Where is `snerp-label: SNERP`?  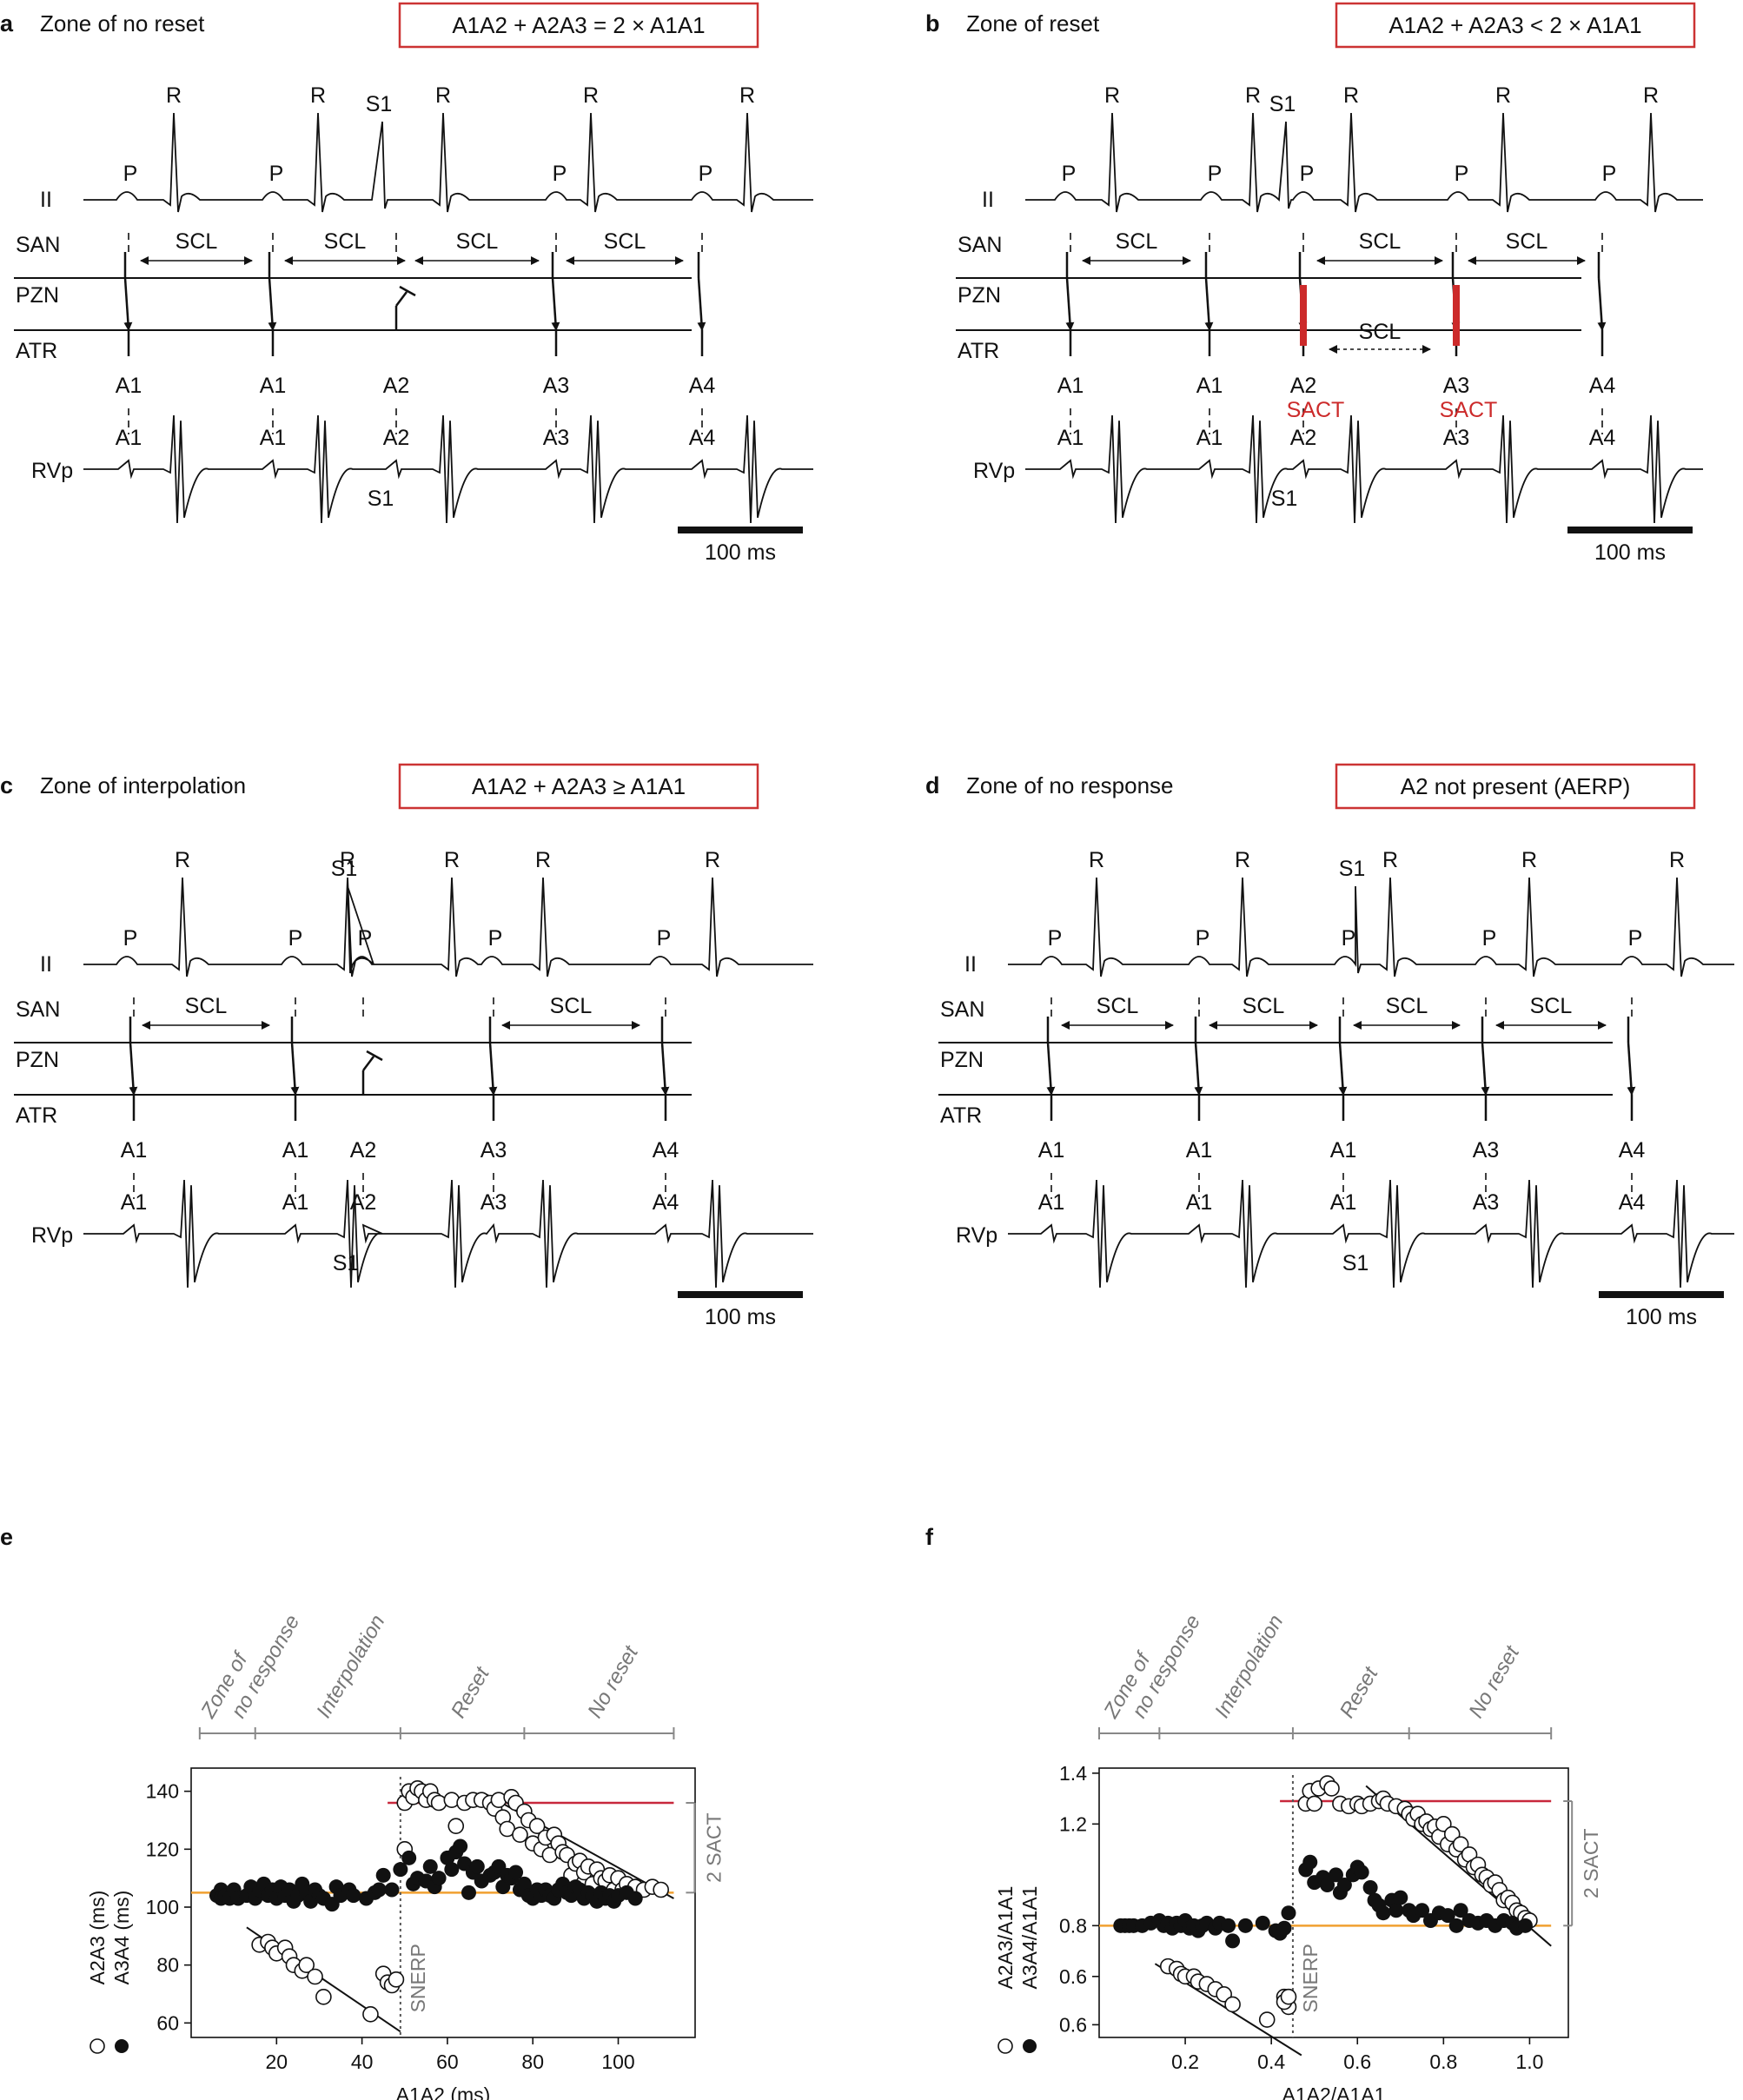
snerp-label: SNERP is located at coordinates (1311, 1978).